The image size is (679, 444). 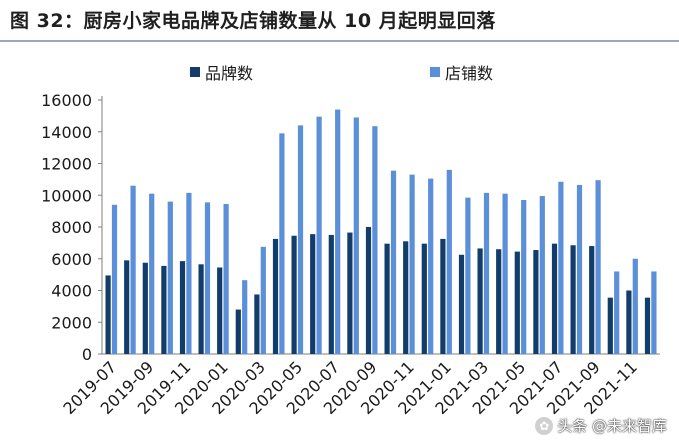 I want to click on watermark-logo-icon: ✿, so click(x=544, y=425).